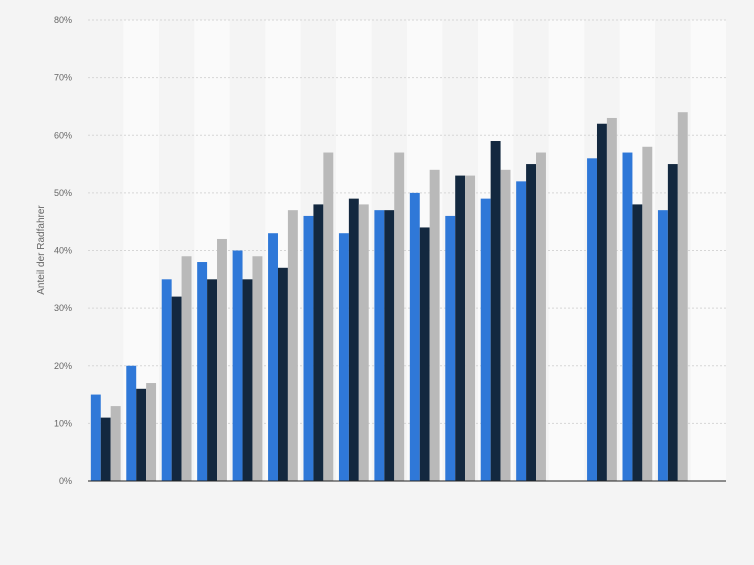 The height and width of the screenshot is (565, 754). I want to click on y-tick-label: 80%, so click(63, 20).